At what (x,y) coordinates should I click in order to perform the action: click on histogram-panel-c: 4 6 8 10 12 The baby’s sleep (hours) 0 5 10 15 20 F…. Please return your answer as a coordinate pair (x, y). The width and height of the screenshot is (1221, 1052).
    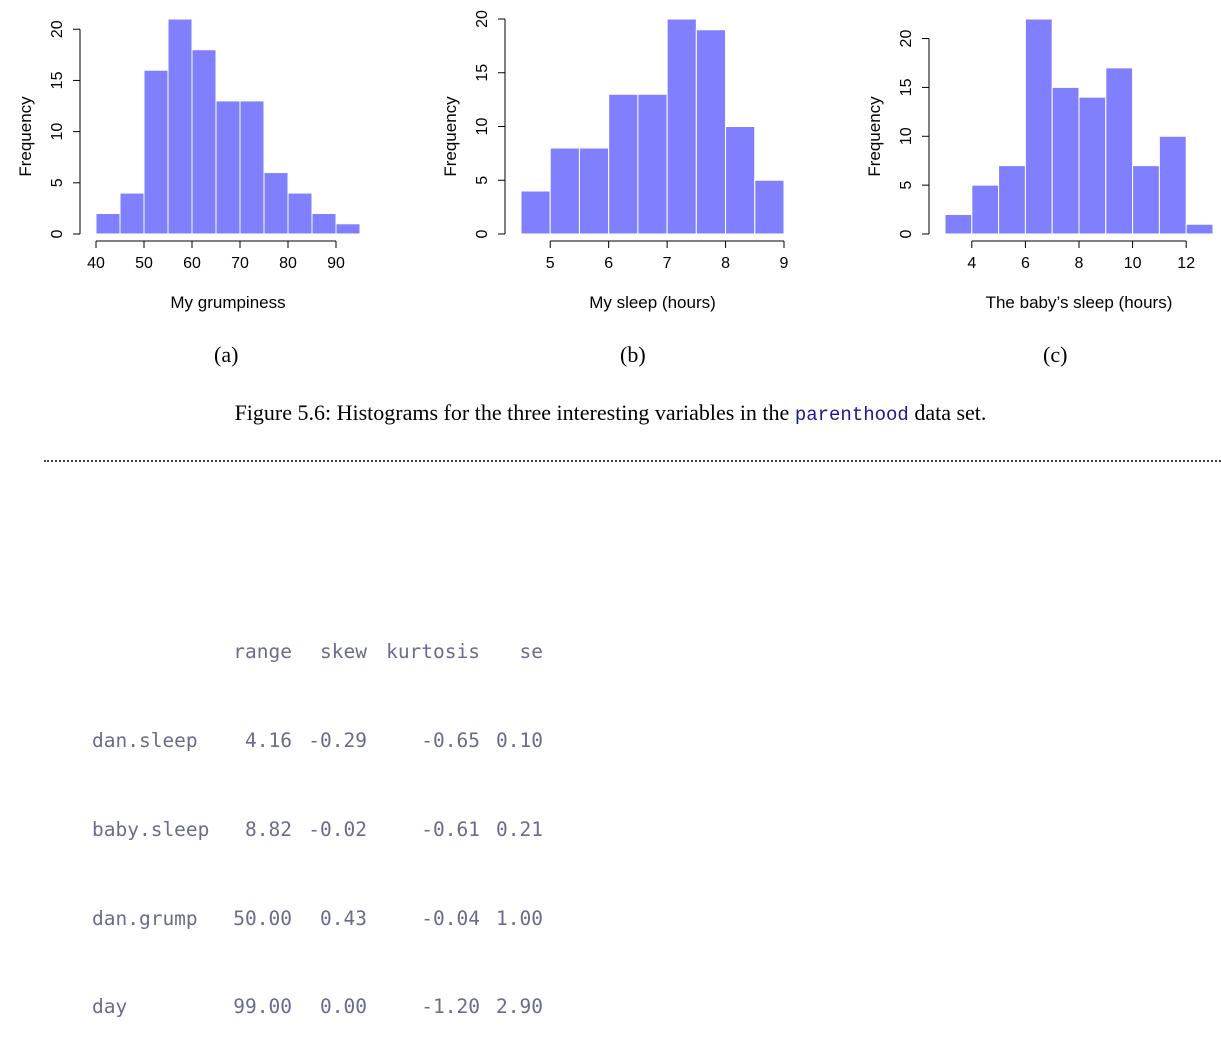
    Looking at the image, I should click on (1025, 159).